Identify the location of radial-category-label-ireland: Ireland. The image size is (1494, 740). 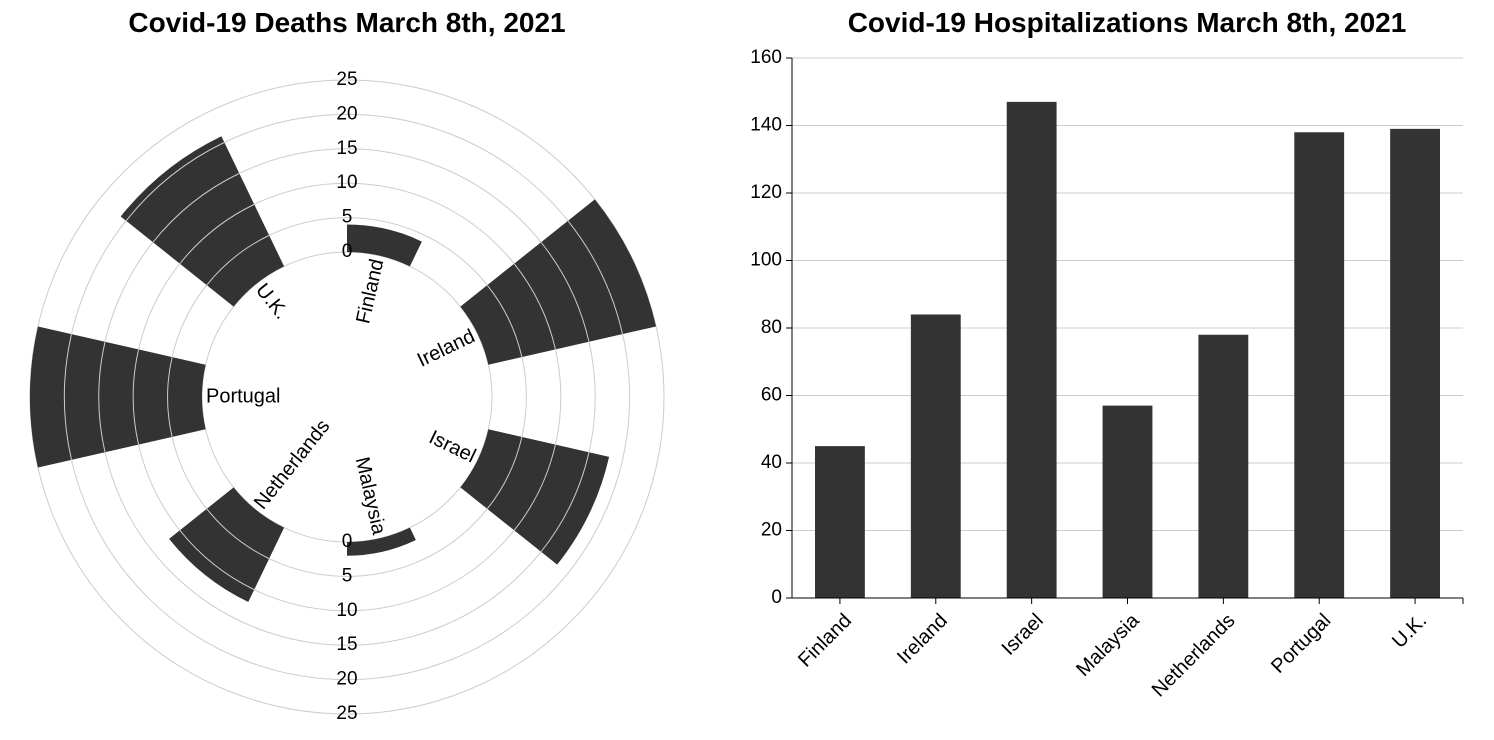
(446, 348).